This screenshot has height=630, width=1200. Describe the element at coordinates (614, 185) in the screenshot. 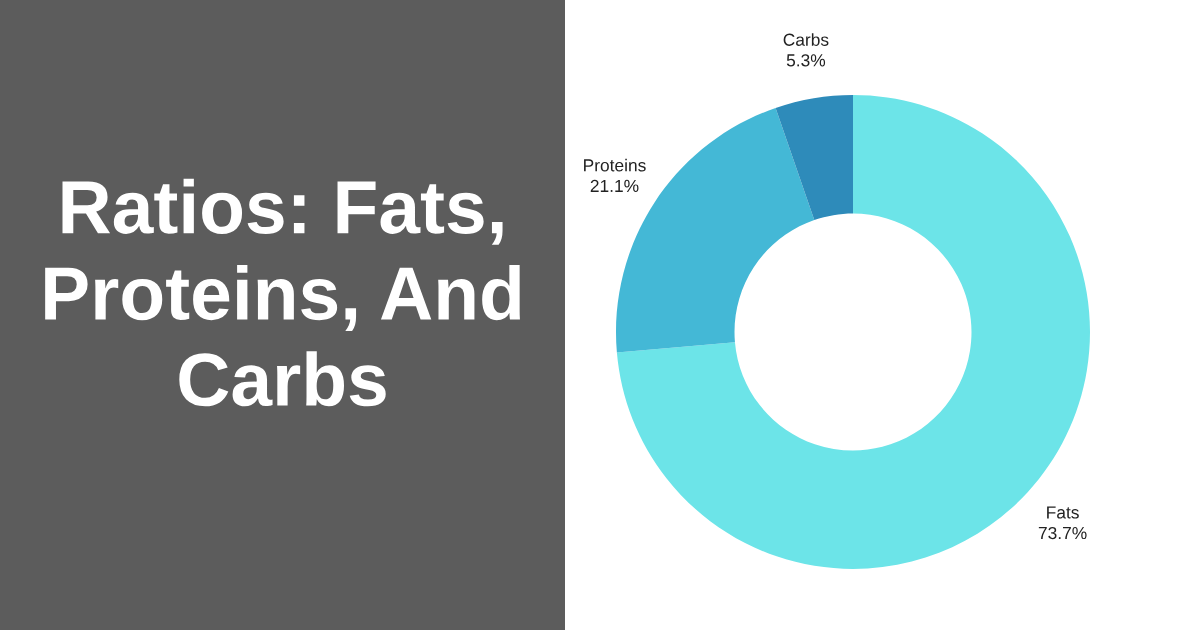

I see `data-label: 21.1%` at that location.